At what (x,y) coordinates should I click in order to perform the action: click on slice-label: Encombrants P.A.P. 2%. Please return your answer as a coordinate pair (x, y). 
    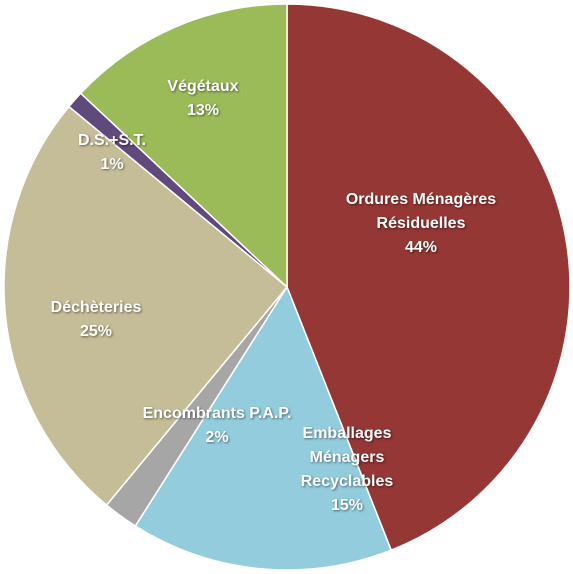
    Looking at the image, I should click on (217, 426).